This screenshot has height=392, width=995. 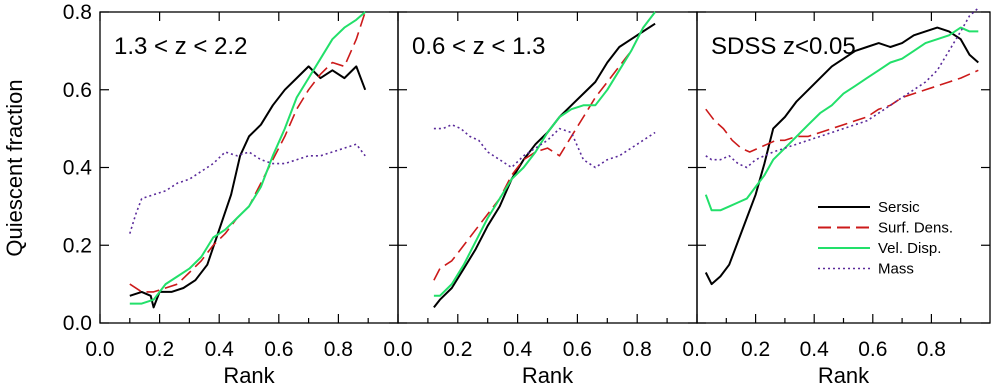 I want to click on y-tick-label: 0.8, so click(x=77, y=12).